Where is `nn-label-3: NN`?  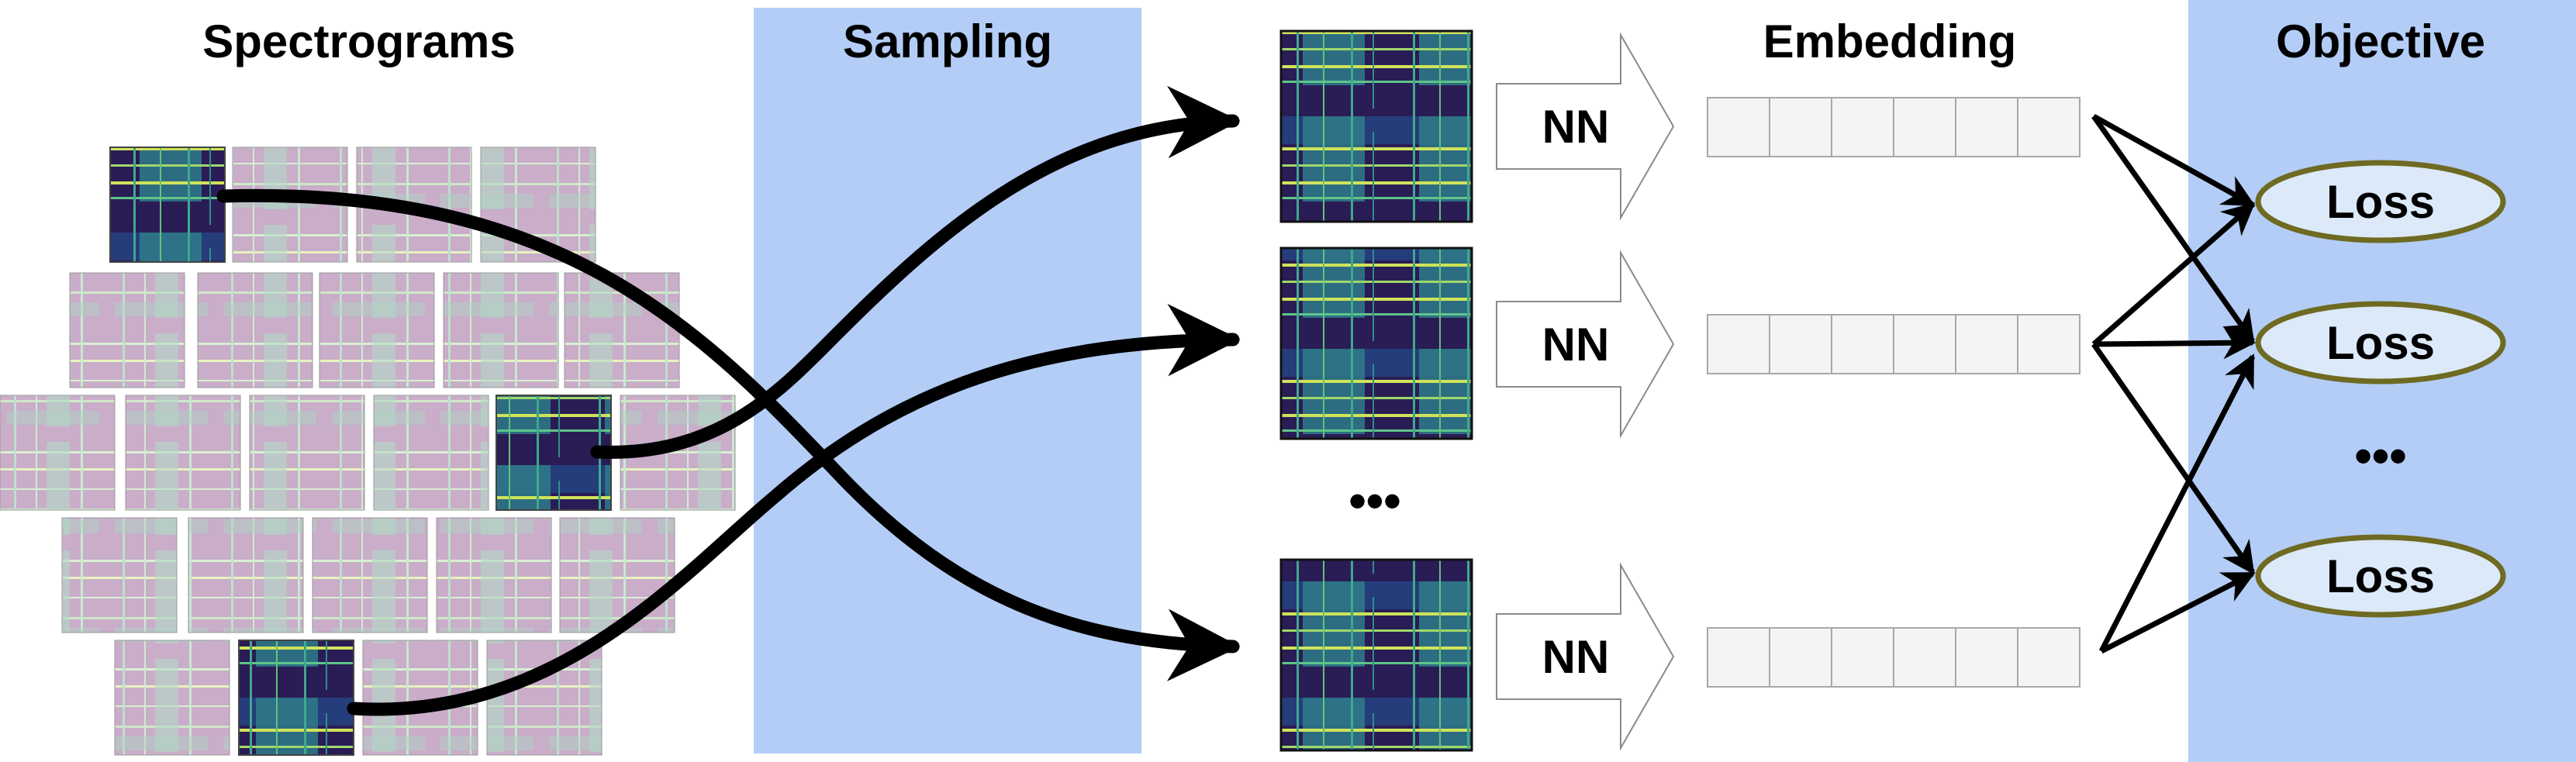 nn-label-3: NN is located at coordinates (1576, 657).